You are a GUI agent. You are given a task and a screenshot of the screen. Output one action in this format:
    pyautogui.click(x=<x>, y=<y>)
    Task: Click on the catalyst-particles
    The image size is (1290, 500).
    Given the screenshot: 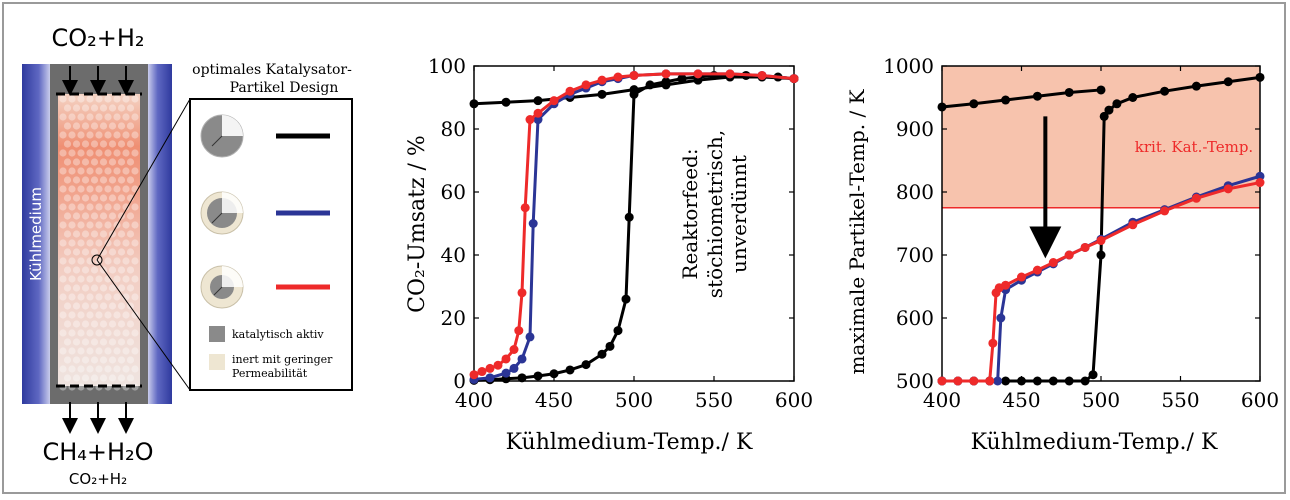 What is the action you would take?
    pyautogui.click(x=99, y=243)
    